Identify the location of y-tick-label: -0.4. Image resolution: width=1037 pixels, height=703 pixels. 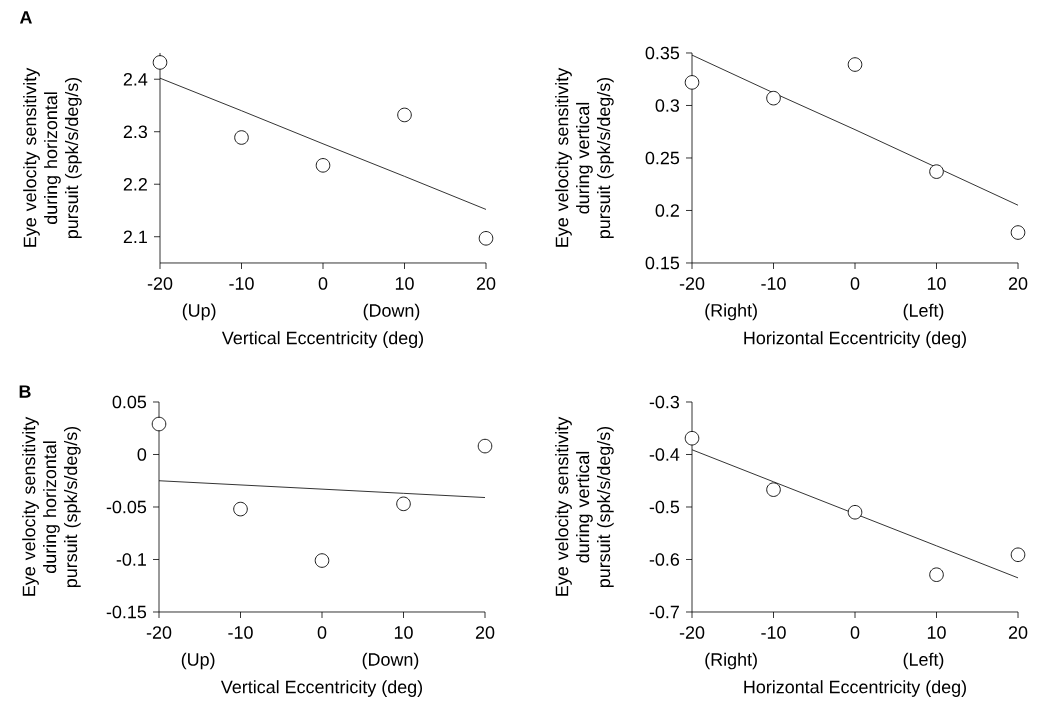
(664, 454).